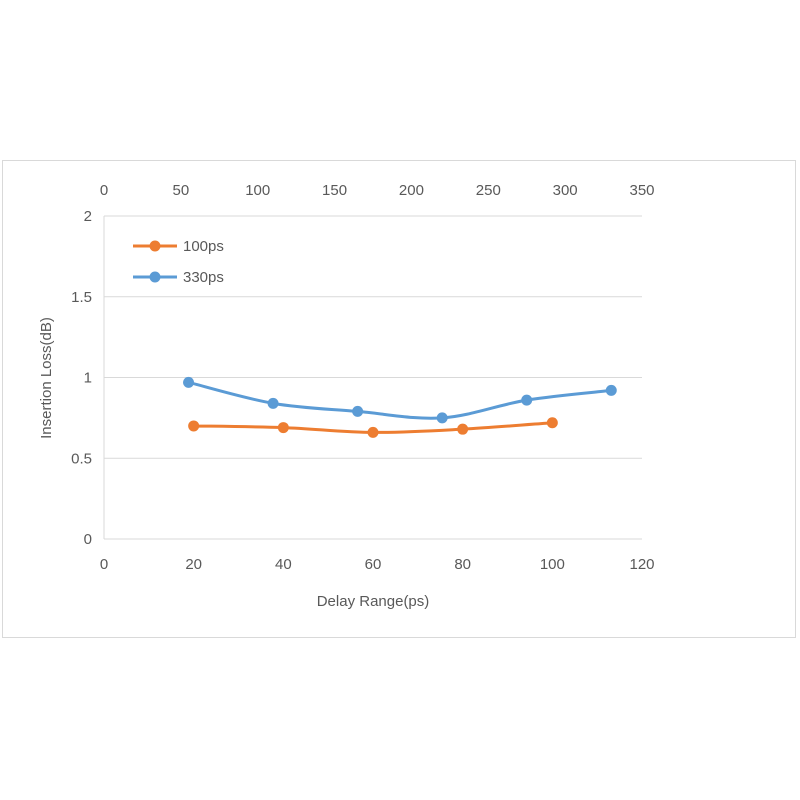 The image size is (800, 800). What do you see at coordinates (373, 564) in the screenshot?
I see `x-tick-label: 60` at bounding box center [373, 564].